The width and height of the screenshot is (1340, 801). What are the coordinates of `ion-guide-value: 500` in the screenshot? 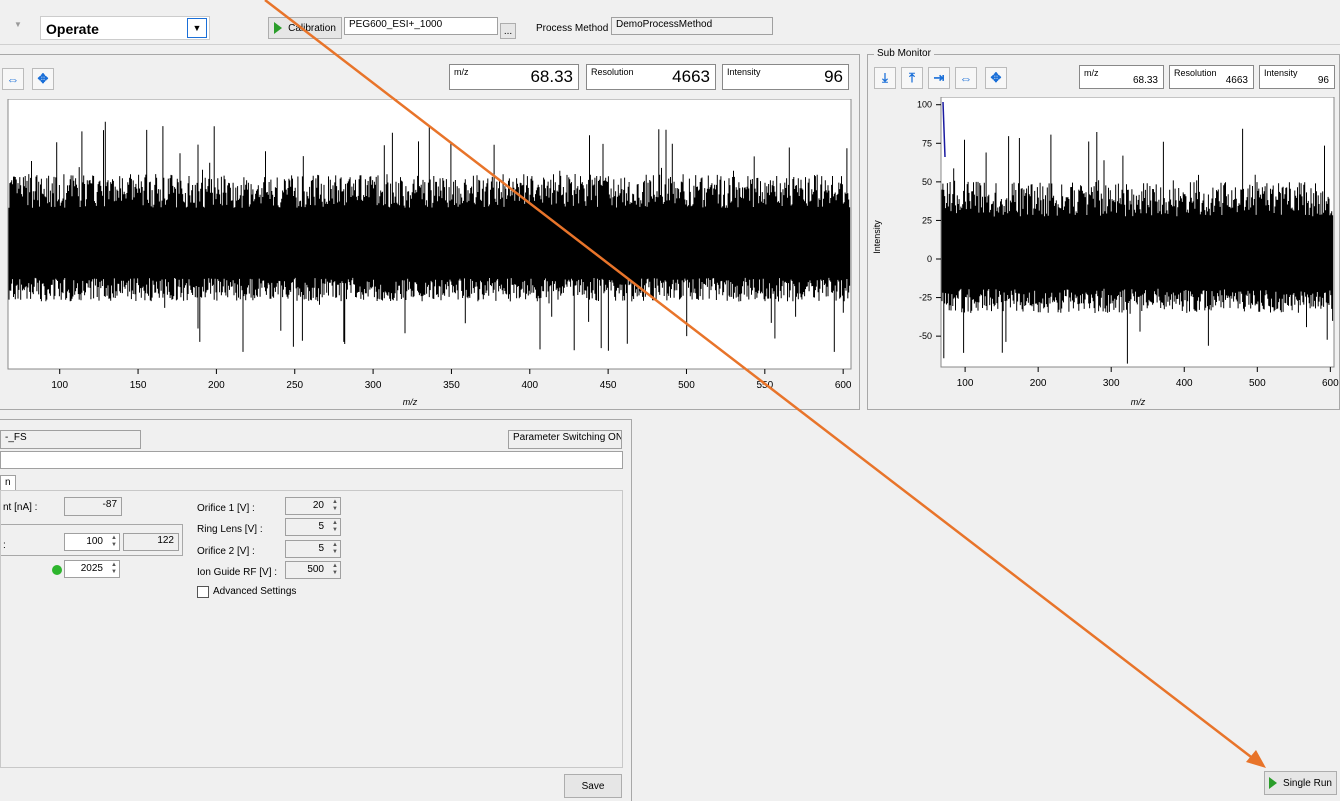 It's located at (315, 569).